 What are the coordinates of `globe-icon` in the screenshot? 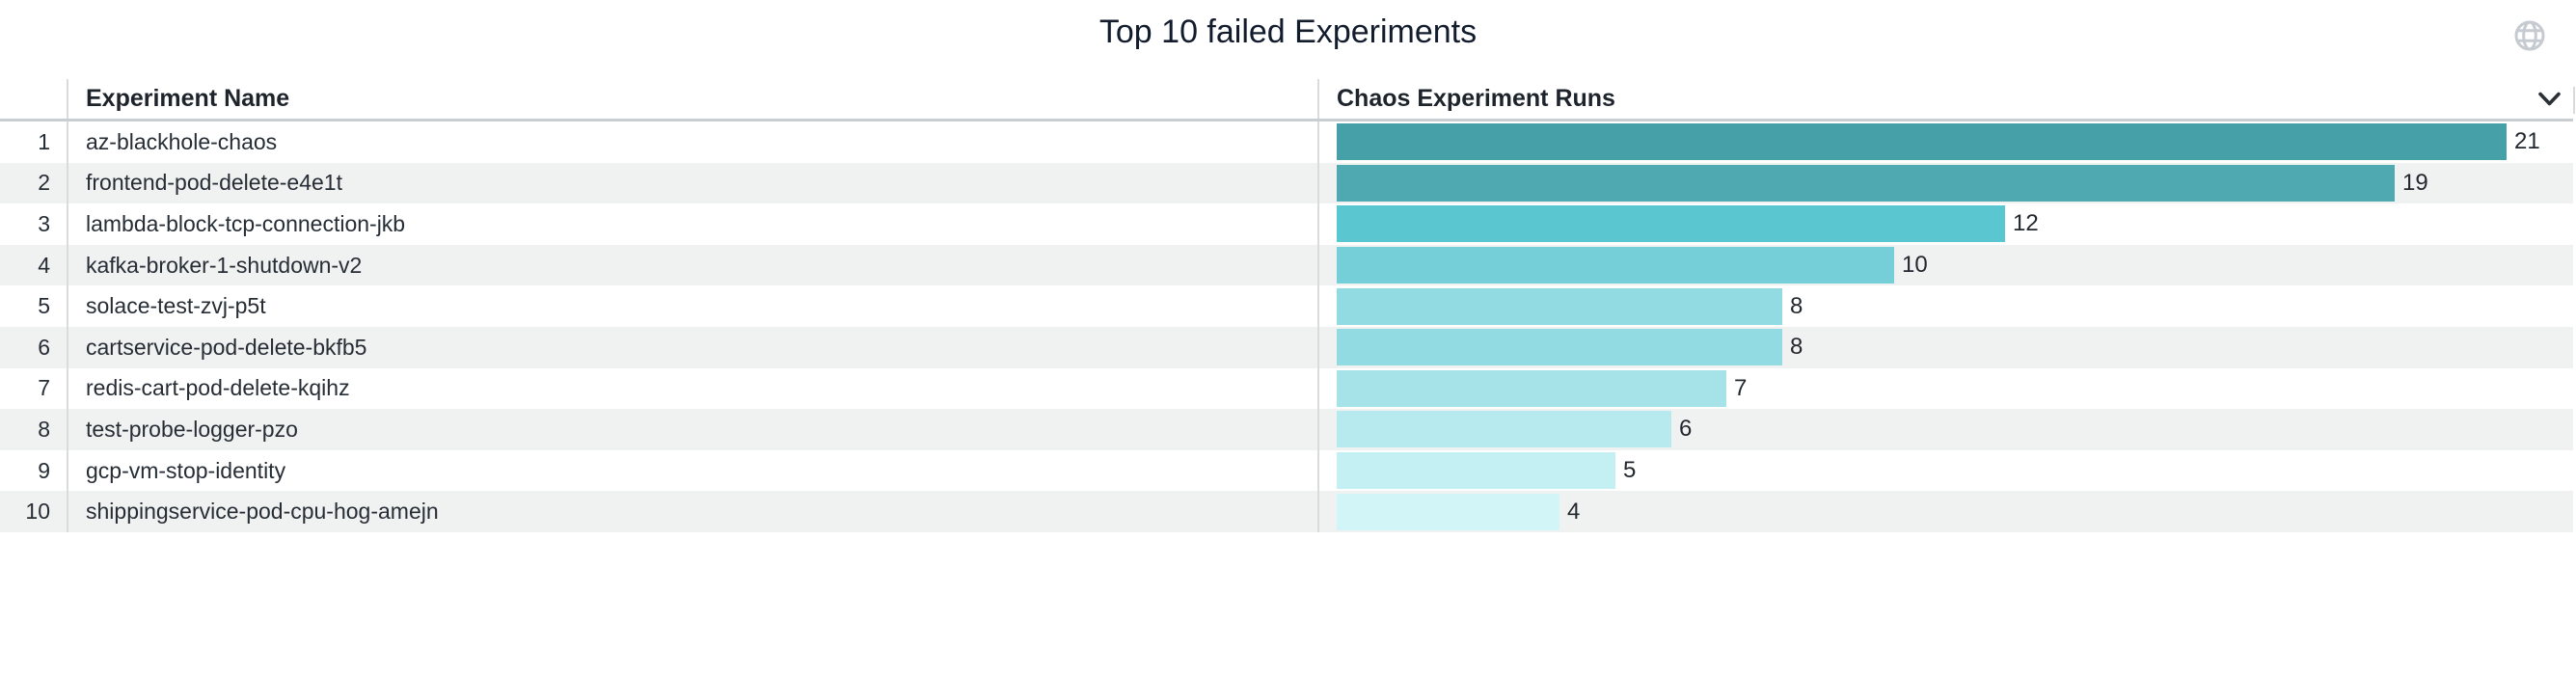 It's located at (2529, 35).